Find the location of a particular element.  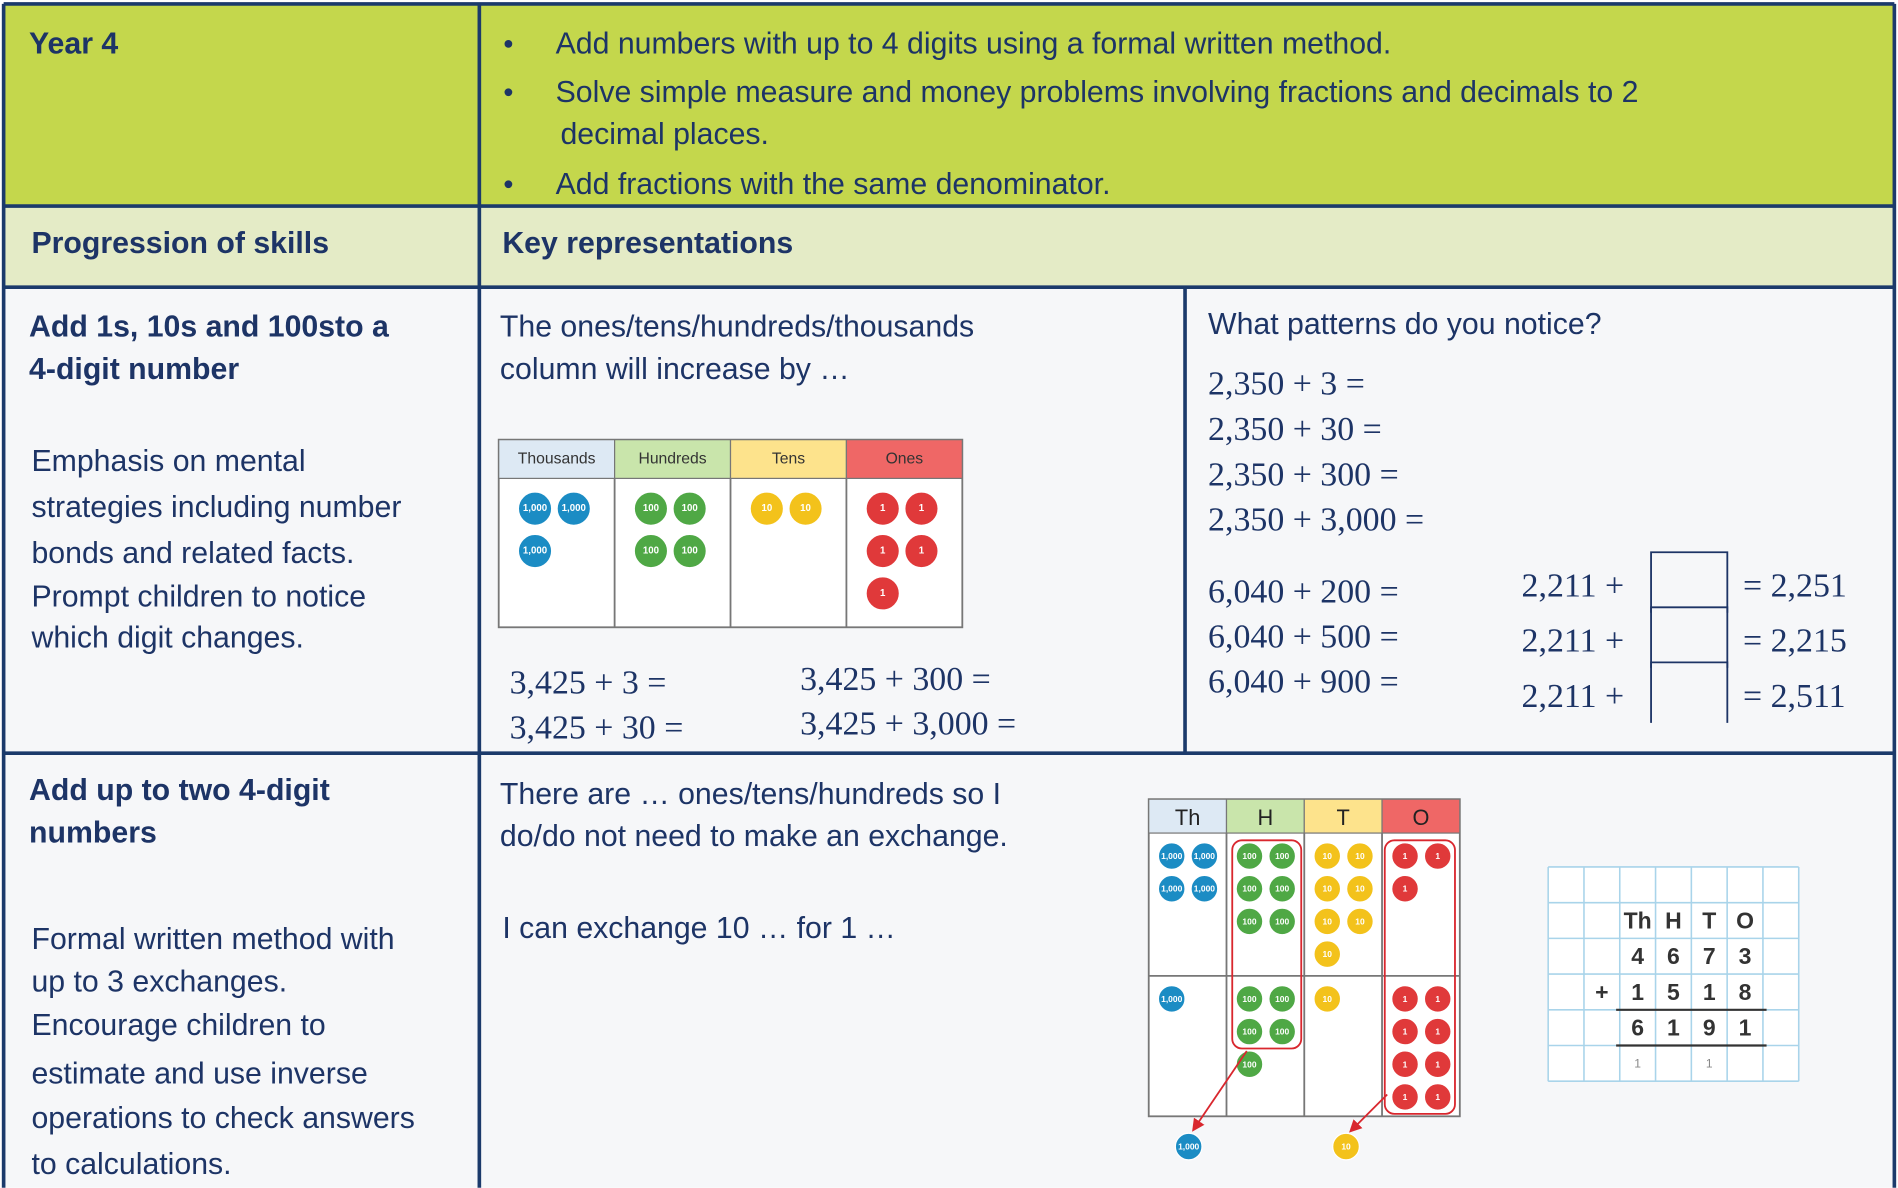

skill-note: to calculations. is located at coordinates (131, 1164).